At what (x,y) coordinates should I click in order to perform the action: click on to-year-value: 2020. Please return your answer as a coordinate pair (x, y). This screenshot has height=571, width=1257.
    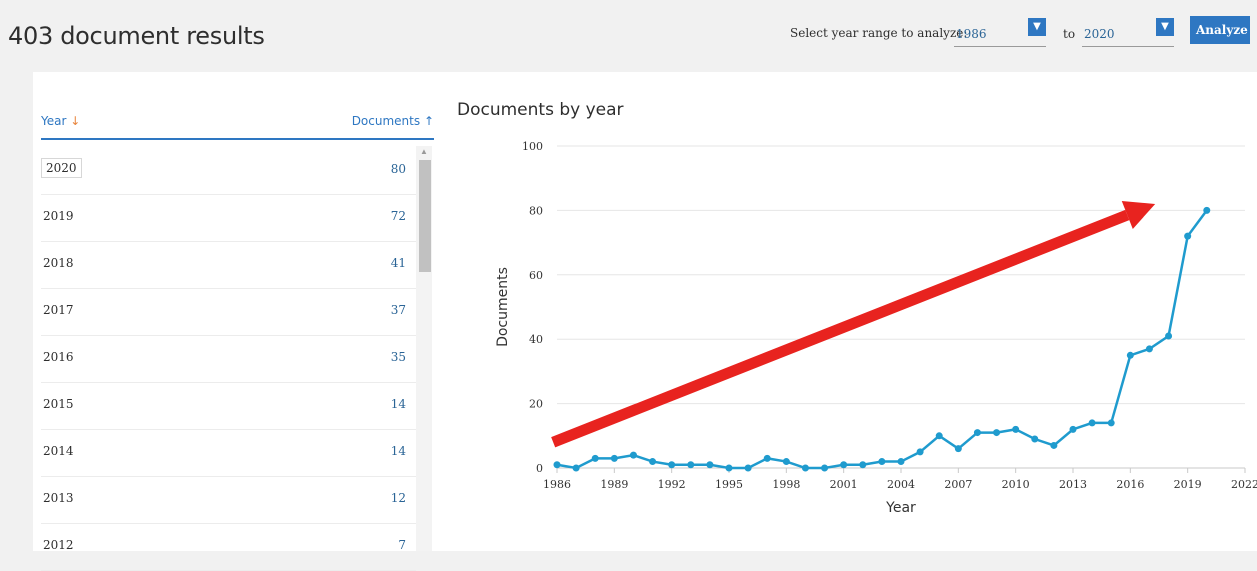
    Looking at the image, I should click on (1099, 34).